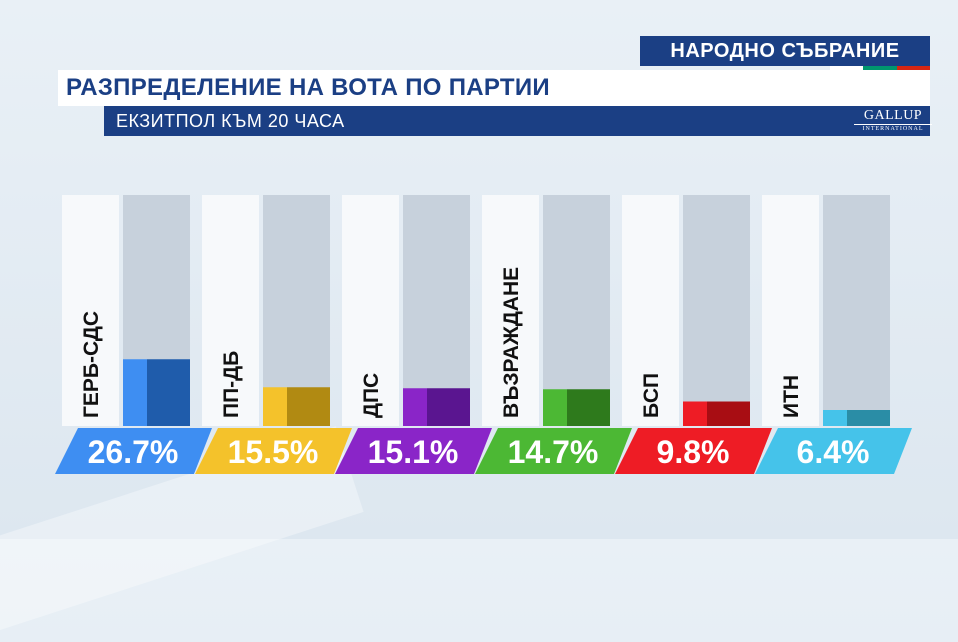  I want to click on value-label-итн: 6.4%, so click(833, 452).